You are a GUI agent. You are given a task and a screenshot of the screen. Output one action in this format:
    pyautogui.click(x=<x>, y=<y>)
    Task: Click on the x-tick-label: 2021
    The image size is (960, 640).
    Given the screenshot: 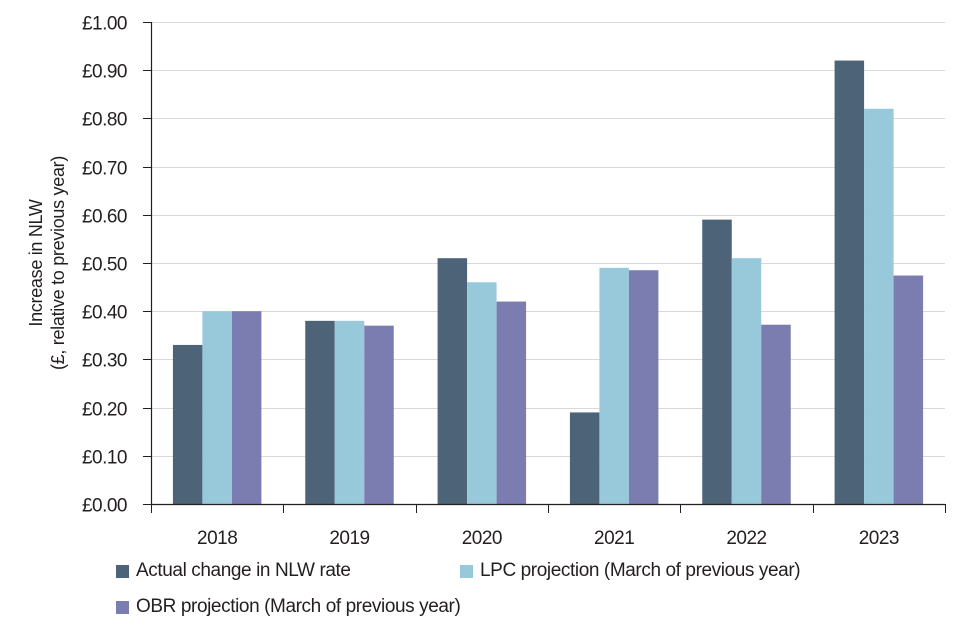 What is the action you would take?
    pyautogui.click(x=614, y=538)
    